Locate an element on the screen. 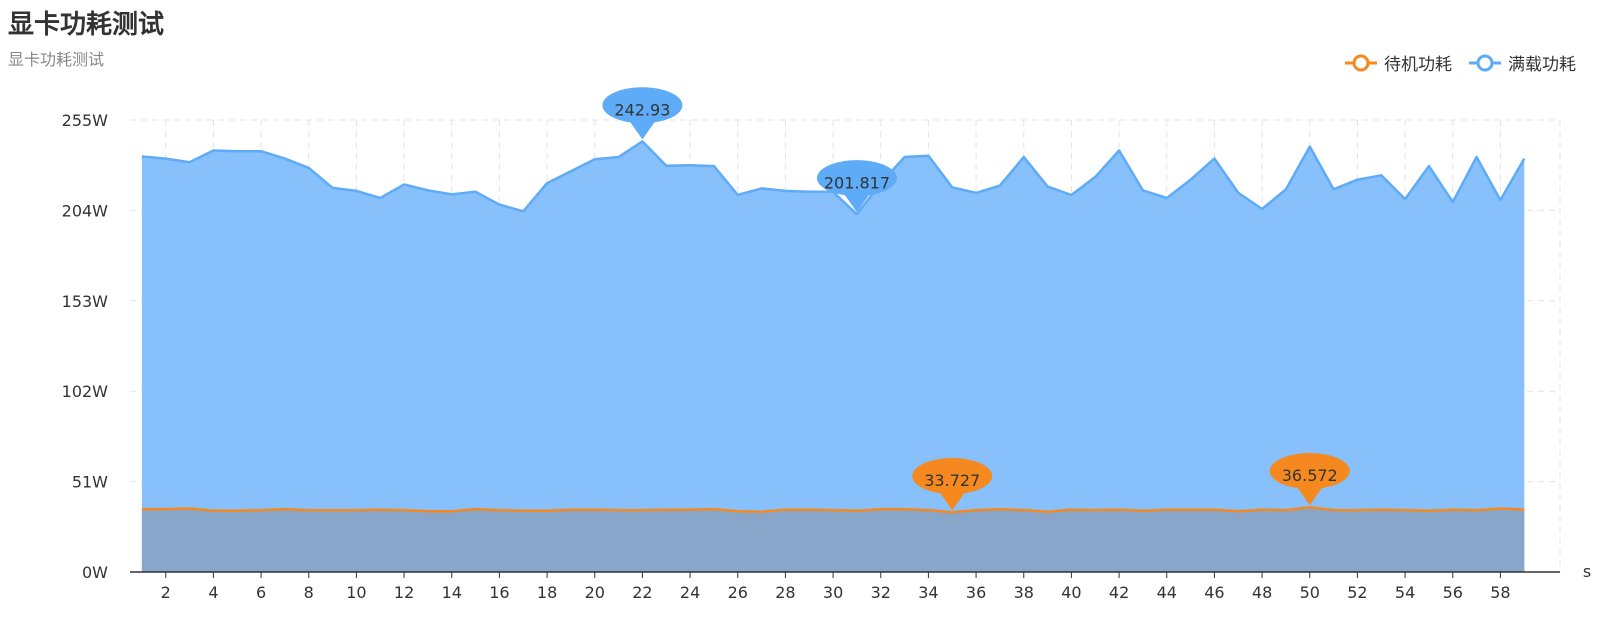 The width and height of the screenshot is (1620, 630). legend-label-idle: 待机功耗 is located at coordinates (1418, 65).